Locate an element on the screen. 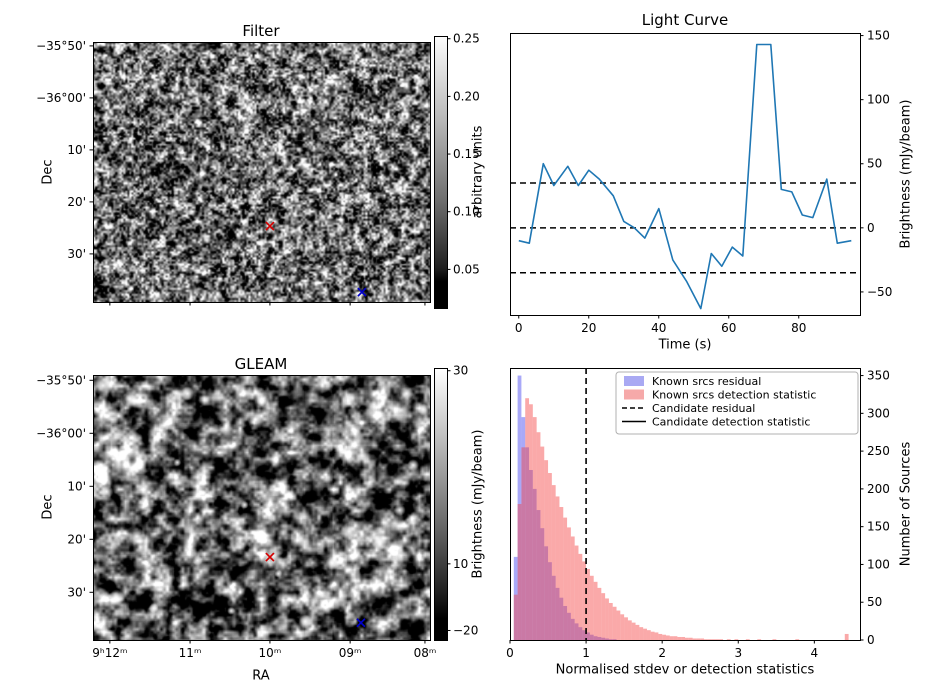 The height and width of the screenshot is (698, 938). filter-title: Filter is located at coordinates (261, 31).